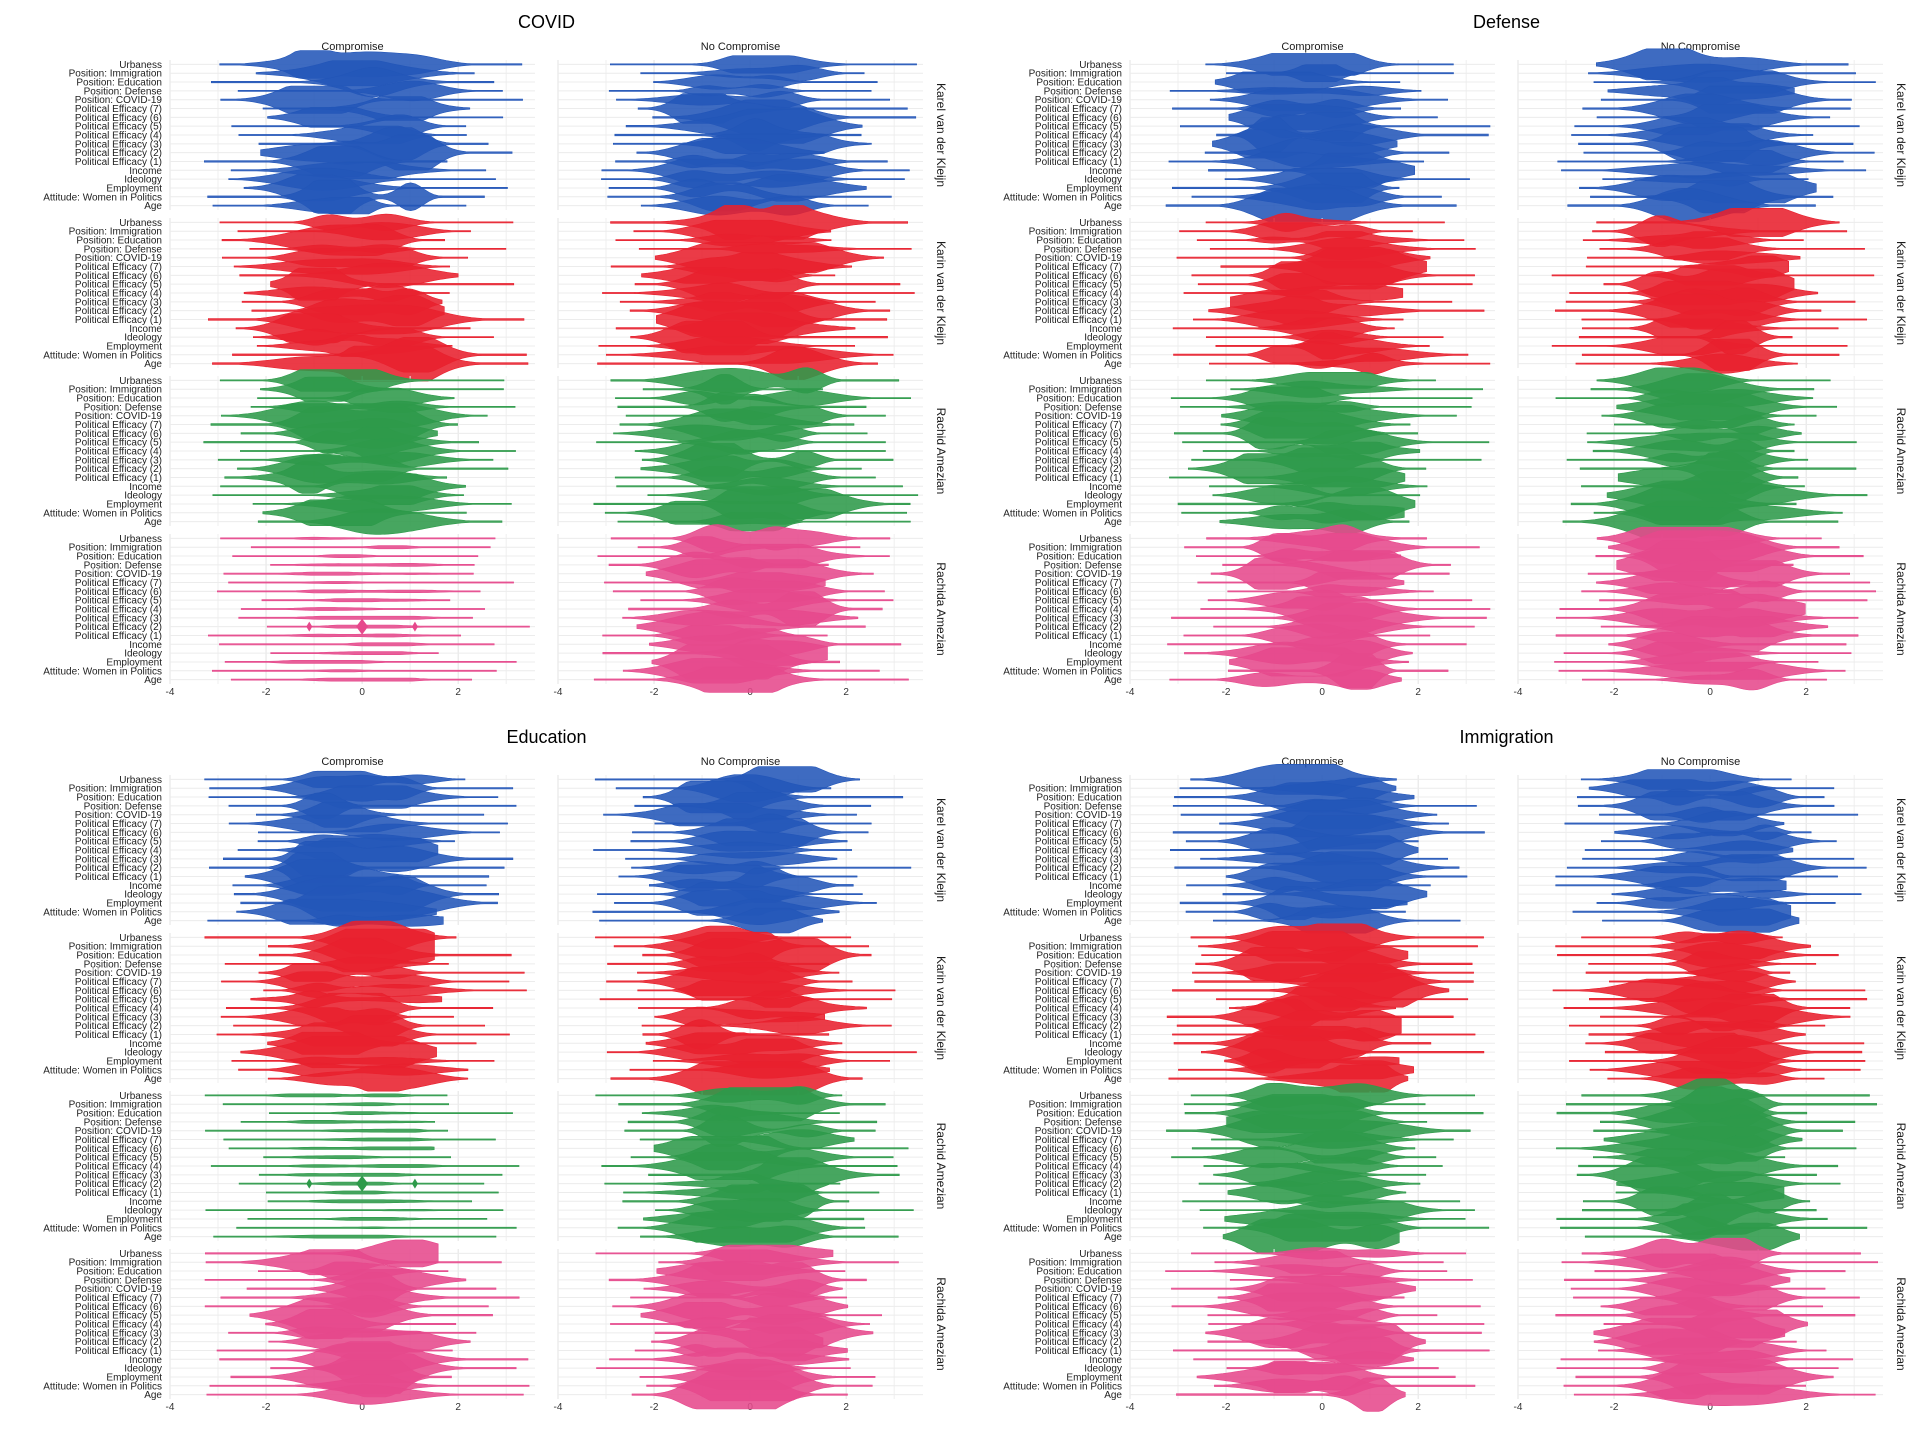  I want to click on facet-row-label: Karin van der Kleijn, so click(1901, 293).